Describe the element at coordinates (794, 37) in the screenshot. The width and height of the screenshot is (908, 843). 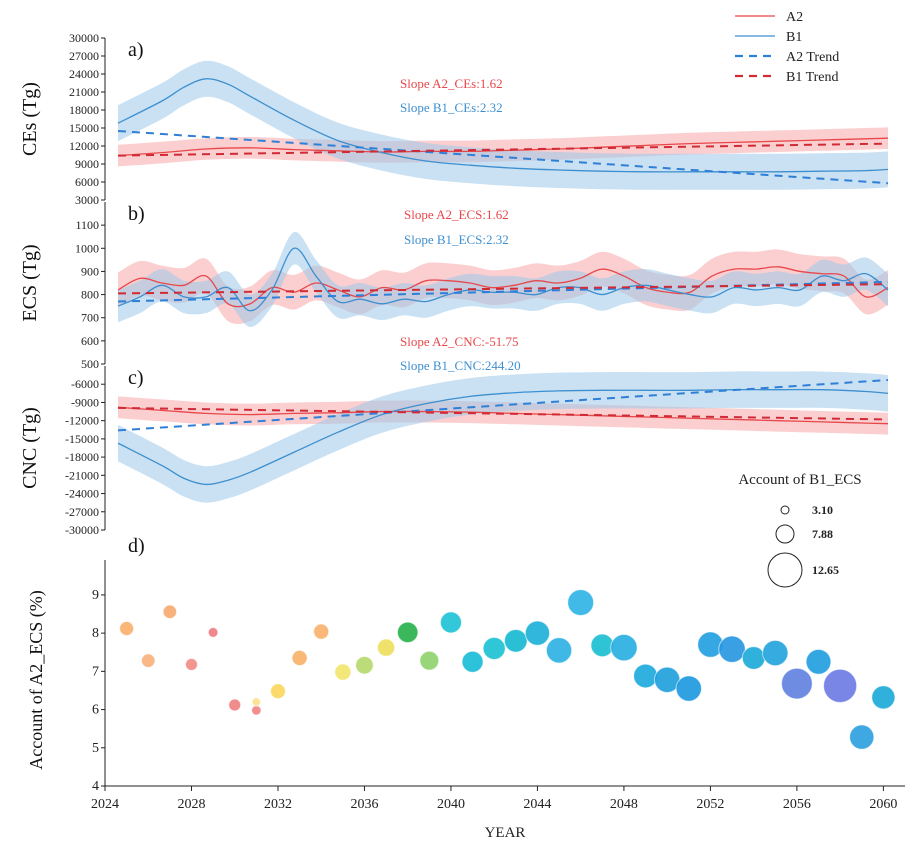
I see `legend-label: B1` at that location.